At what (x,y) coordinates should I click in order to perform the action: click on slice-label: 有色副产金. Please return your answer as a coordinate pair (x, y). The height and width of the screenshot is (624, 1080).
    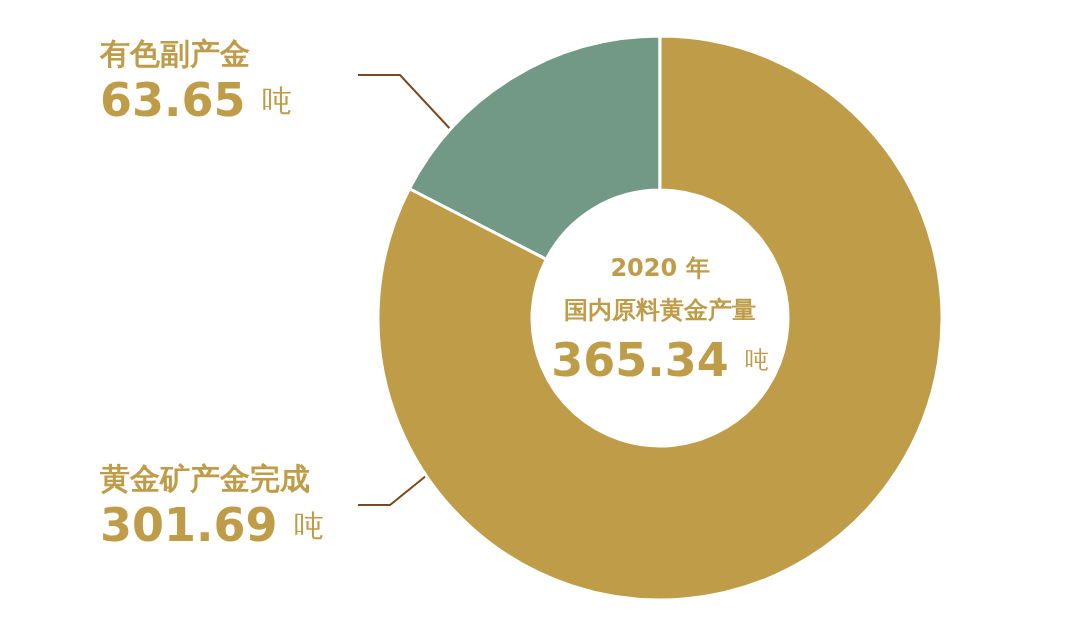
    Looking at the image, I should click on (174, 53).